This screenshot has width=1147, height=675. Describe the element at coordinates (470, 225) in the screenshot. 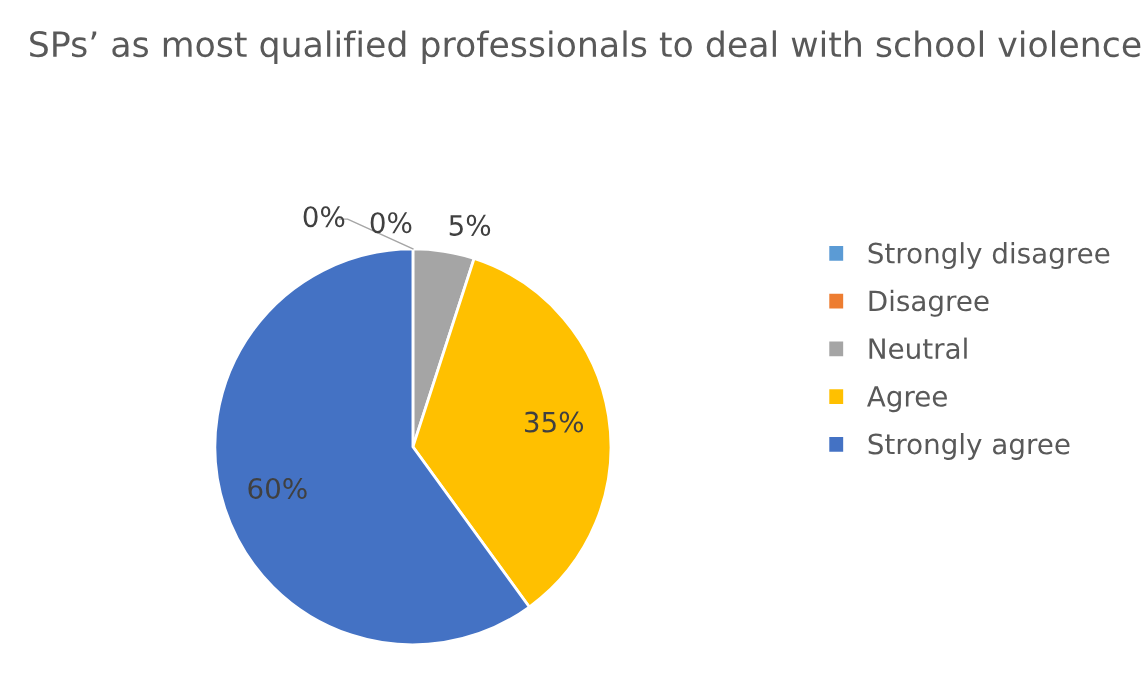

I see `data-label: 5%` at that location.